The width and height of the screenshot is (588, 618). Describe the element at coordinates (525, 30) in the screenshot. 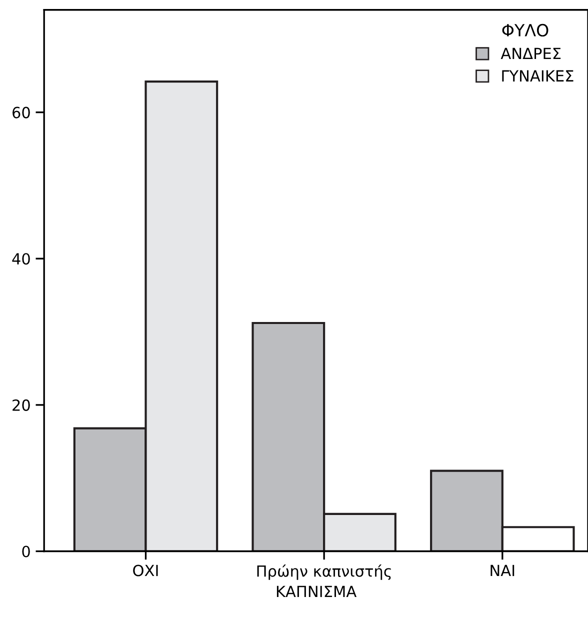

I see `legend-title: ΦΥΛΟ` at that location.